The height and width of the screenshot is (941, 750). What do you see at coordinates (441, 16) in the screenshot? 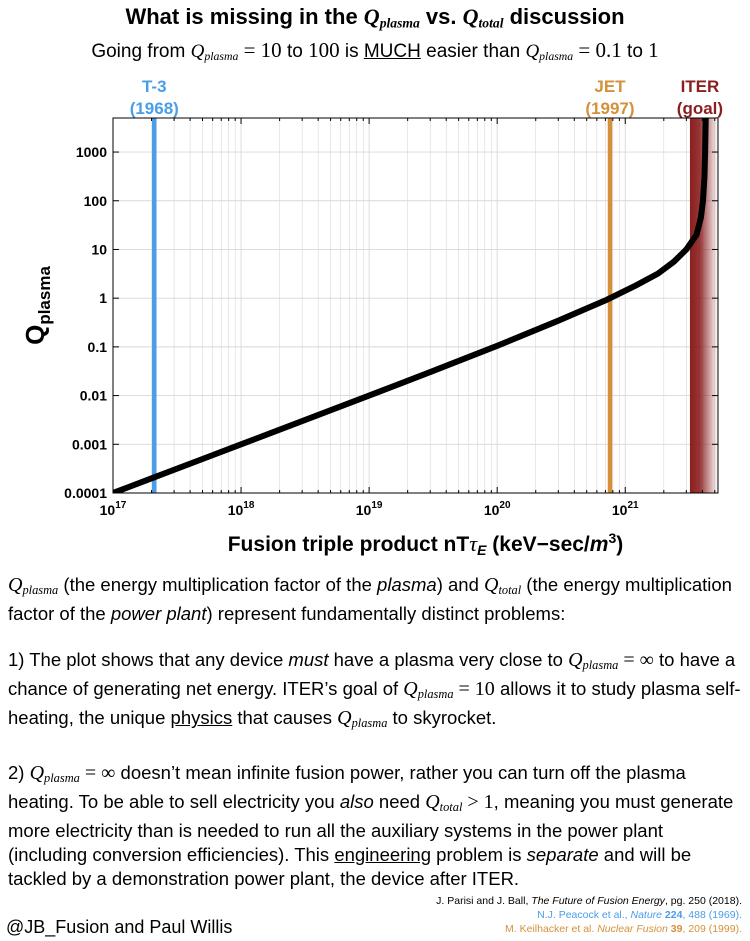
I see `title-text-mid: vs.` at bounding box center [441, 16].